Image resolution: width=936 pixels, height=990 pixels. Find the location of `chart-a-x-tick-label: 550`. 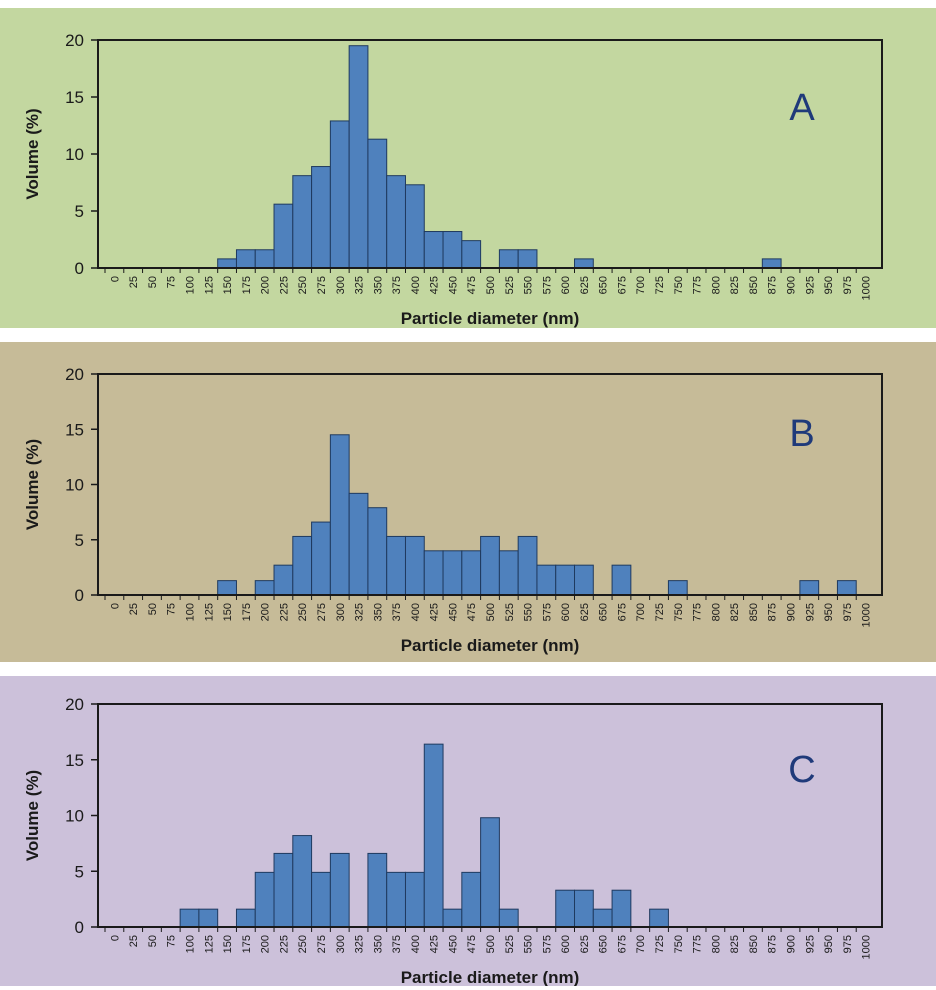

chart-a-x-tick-label: 550 is located at coordinates (529, 285).